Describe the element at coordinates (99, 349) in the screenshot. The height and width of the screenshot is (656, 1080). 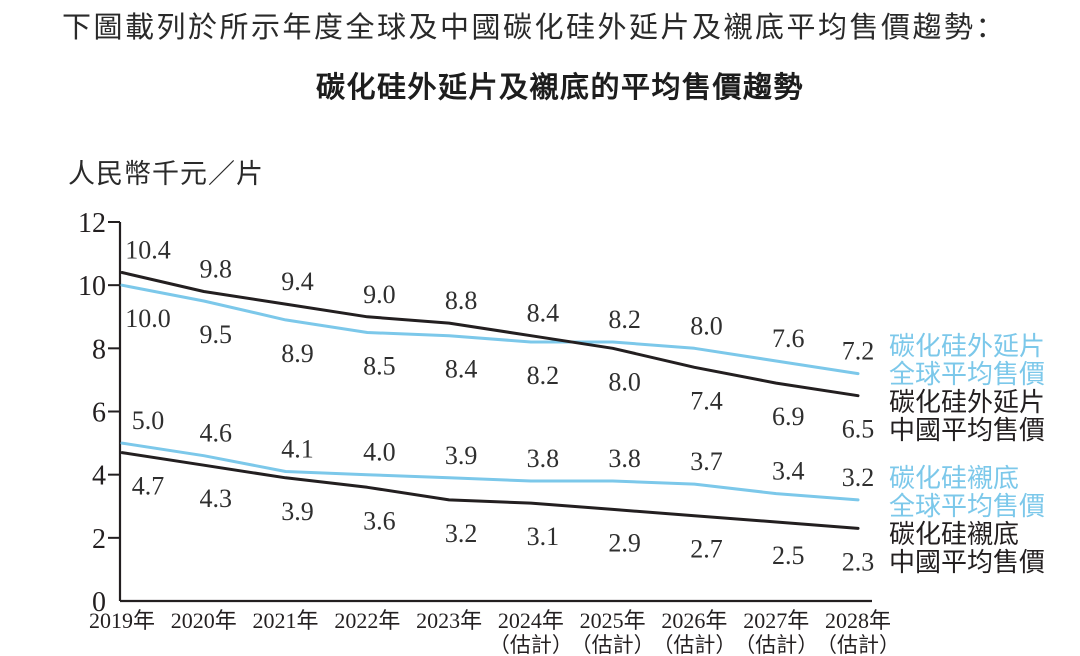
I see `y-tick-label: 8` at that location.